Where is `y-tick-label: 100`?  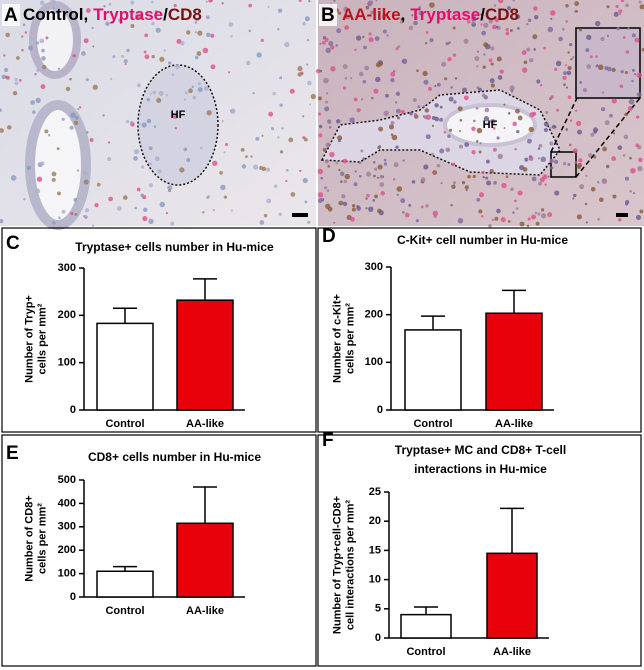 y-tick-label: 100 is located at coordinates (67, 363).